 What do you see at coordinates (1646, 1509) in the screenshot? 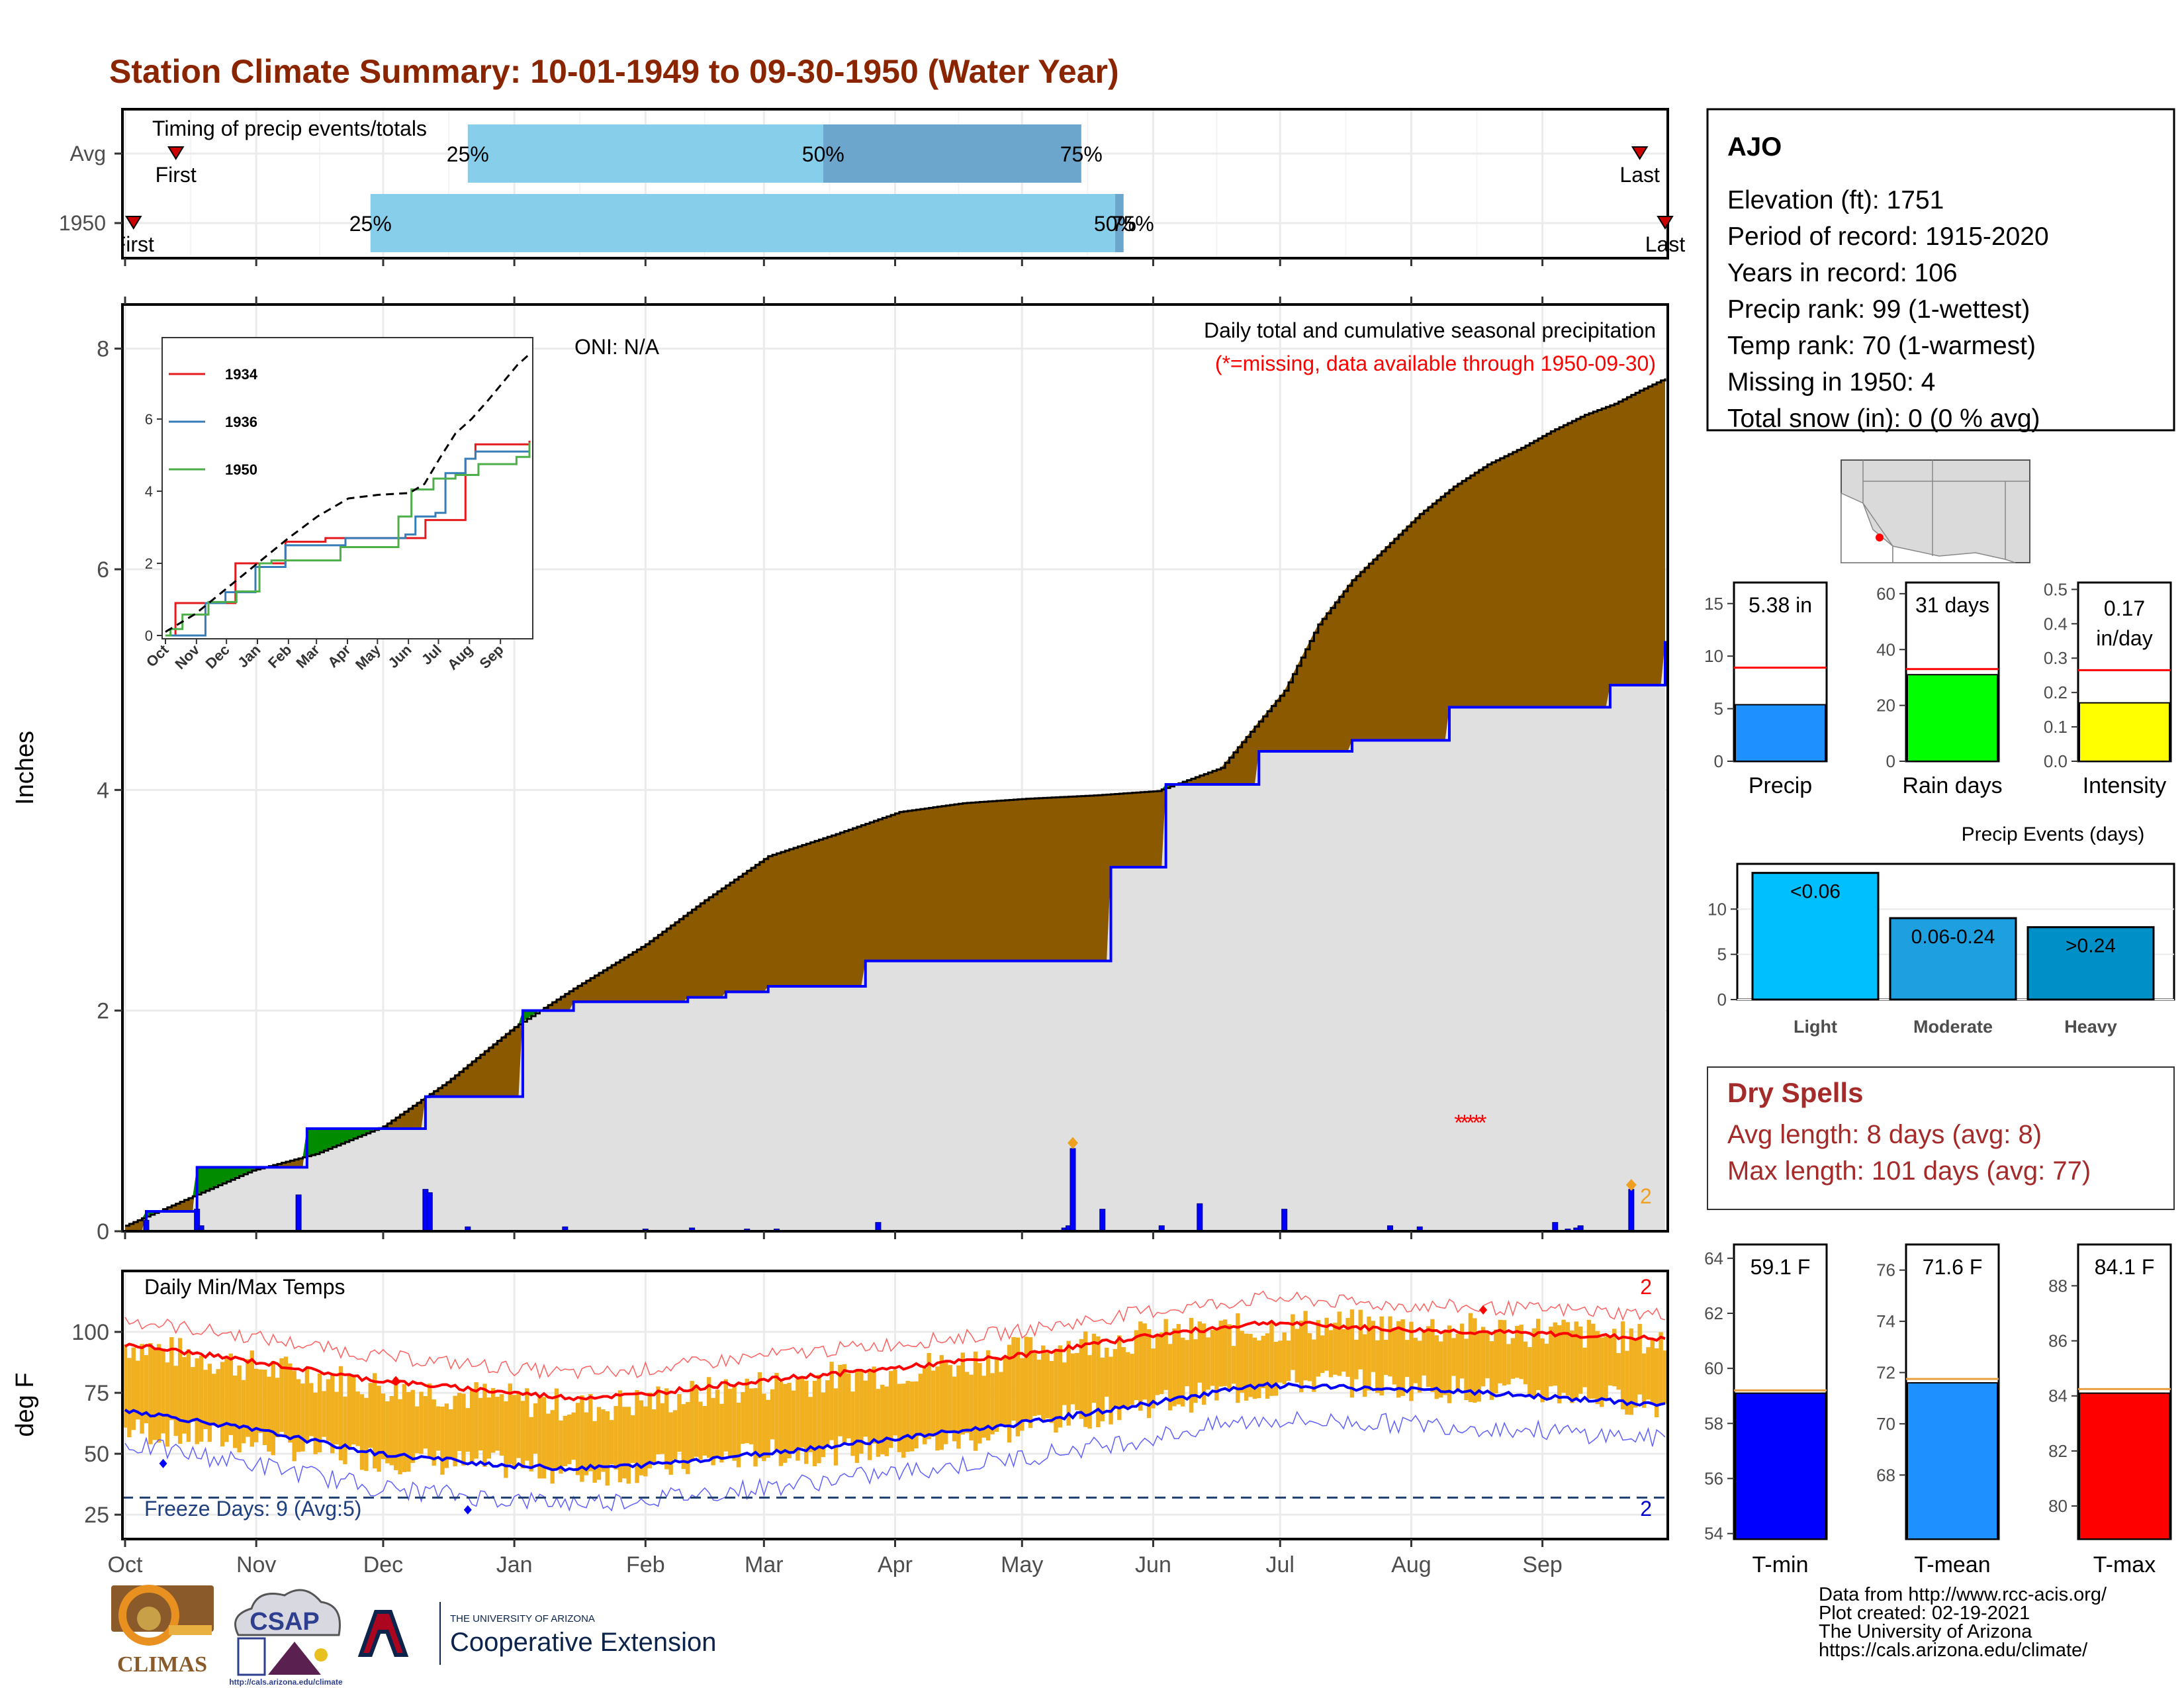
I see `temp-lo-count: 2` at bounding box center [1646, 1509].